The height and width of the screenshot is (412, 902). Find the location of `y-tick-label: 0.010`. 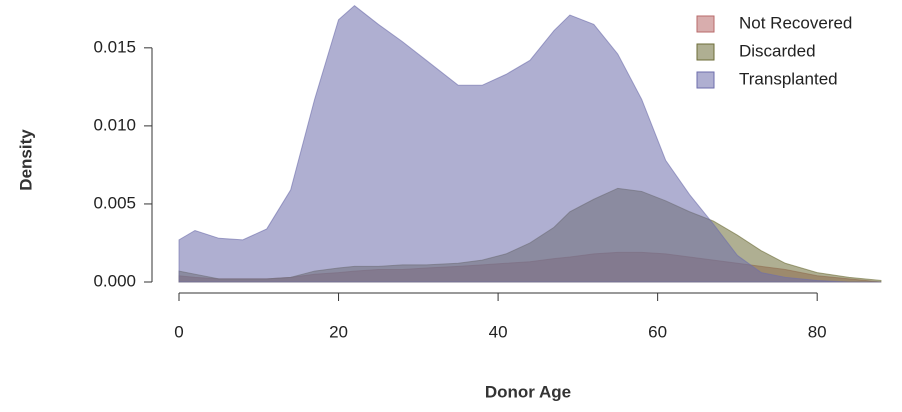

y-tick-label: 0.010 is located at coordinates (114, 124).